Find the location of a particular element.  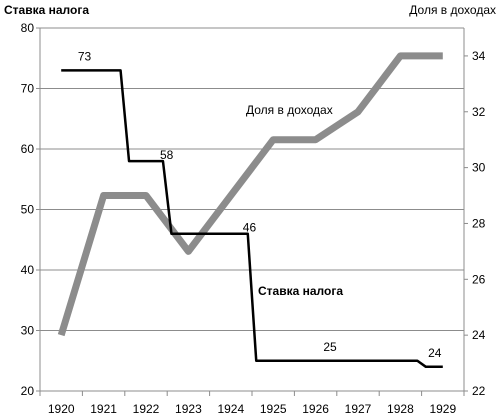

x-tick-label: 1928 is located at coordinates (400, 409).